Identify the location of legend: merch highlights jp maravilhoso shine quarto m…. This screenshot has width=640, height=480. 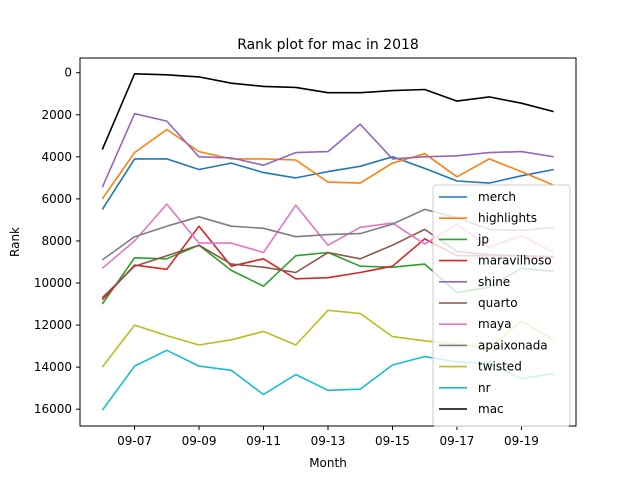
(501, 305).